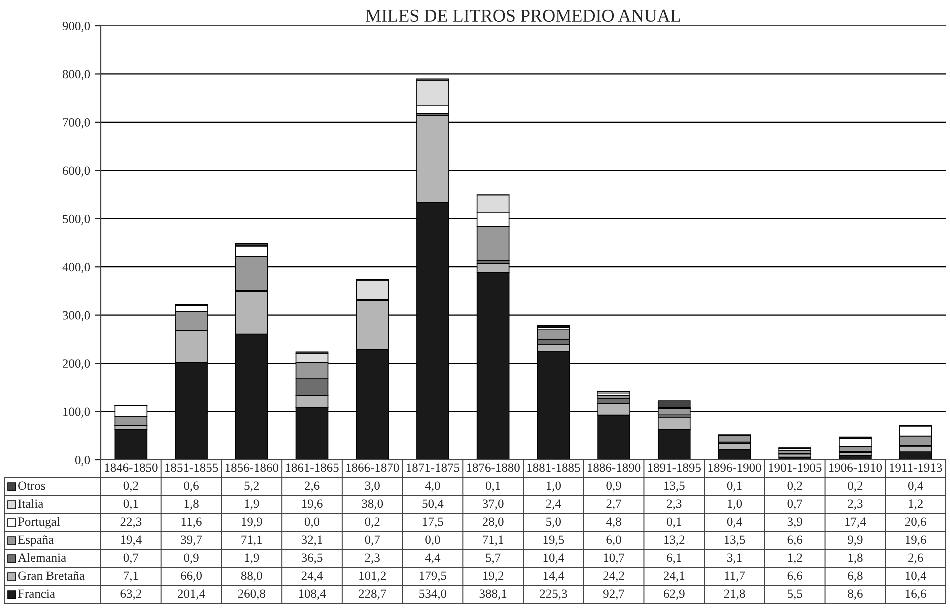 This screenshot has width=950, height=608. I want to click on x-tick-label: 1881-1885, so click(554, 468).